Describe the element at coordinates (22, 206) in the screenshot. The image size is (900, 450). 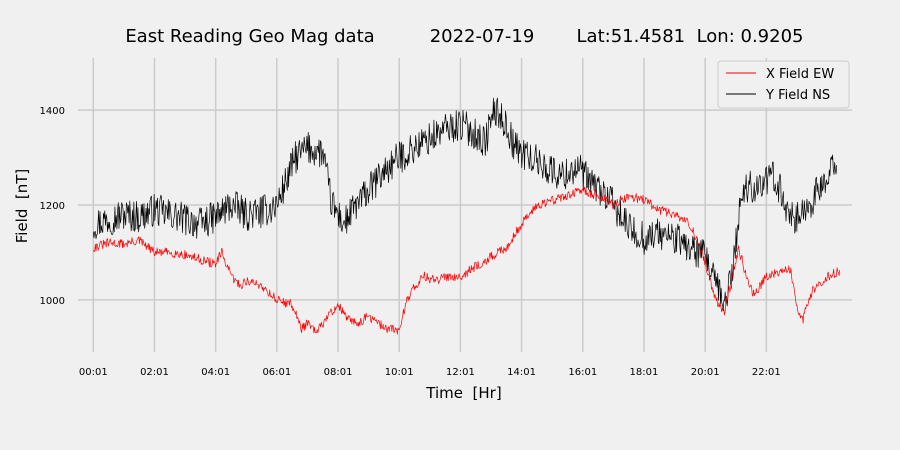
I see `y-axis-label: Field [nT]` at that location.